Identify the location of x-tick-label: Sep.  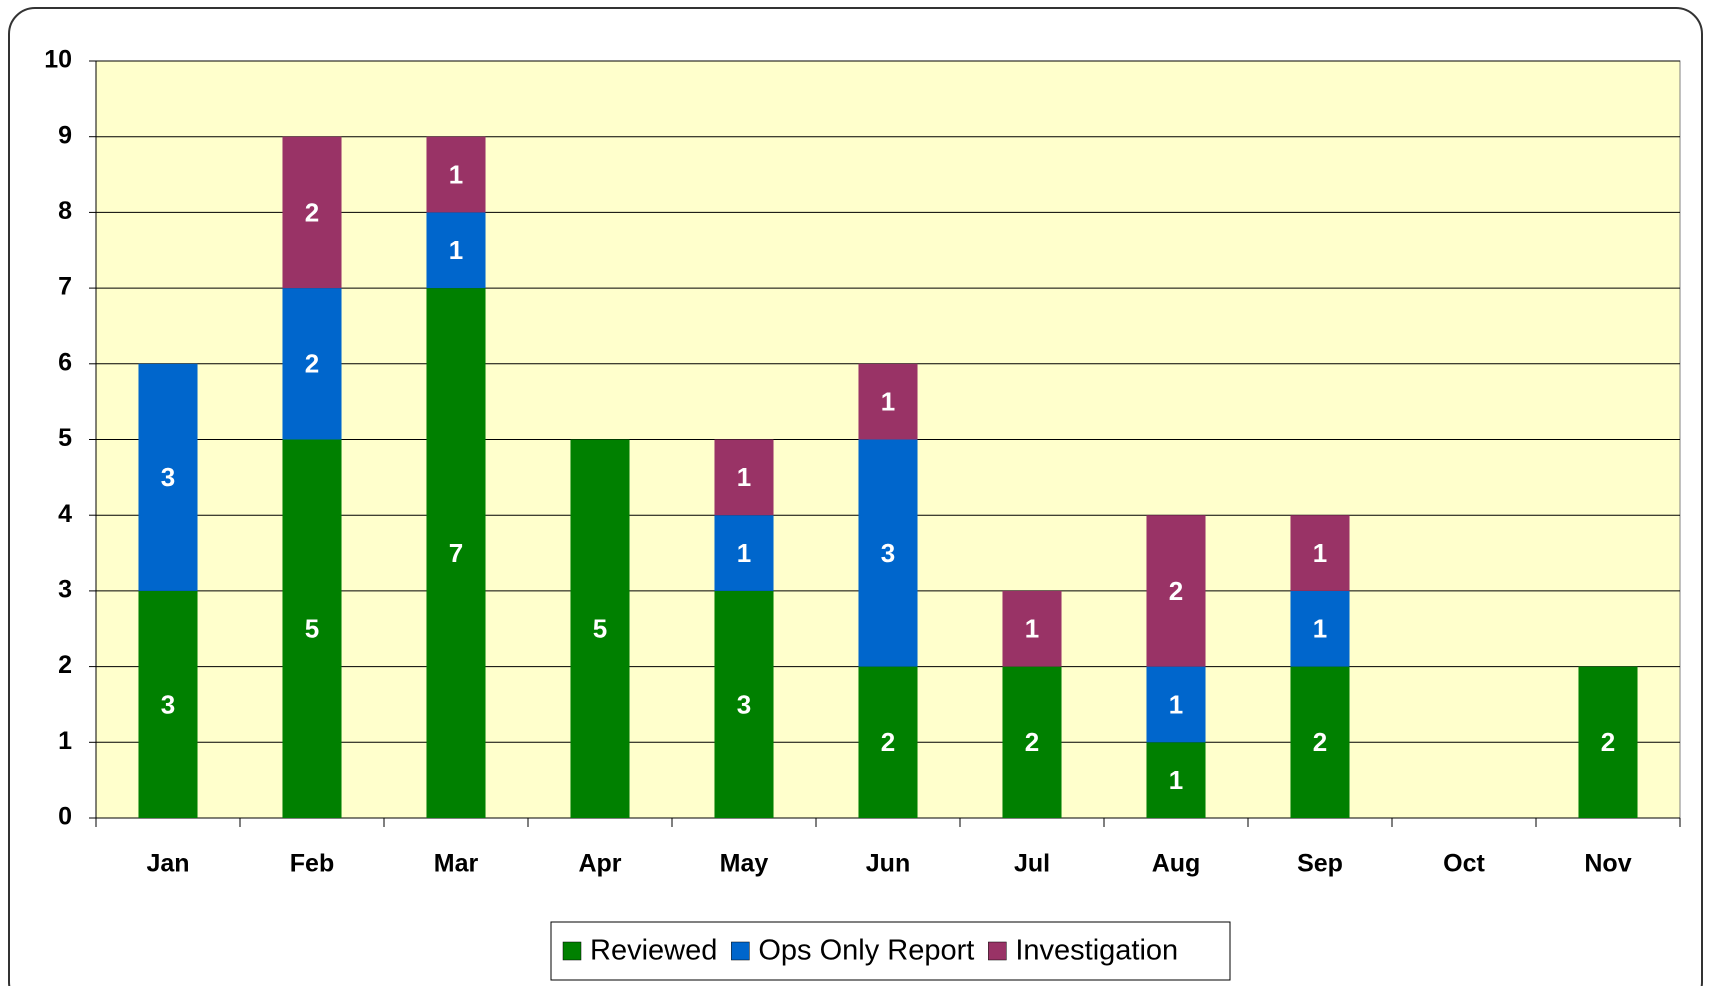
(1320, 864).